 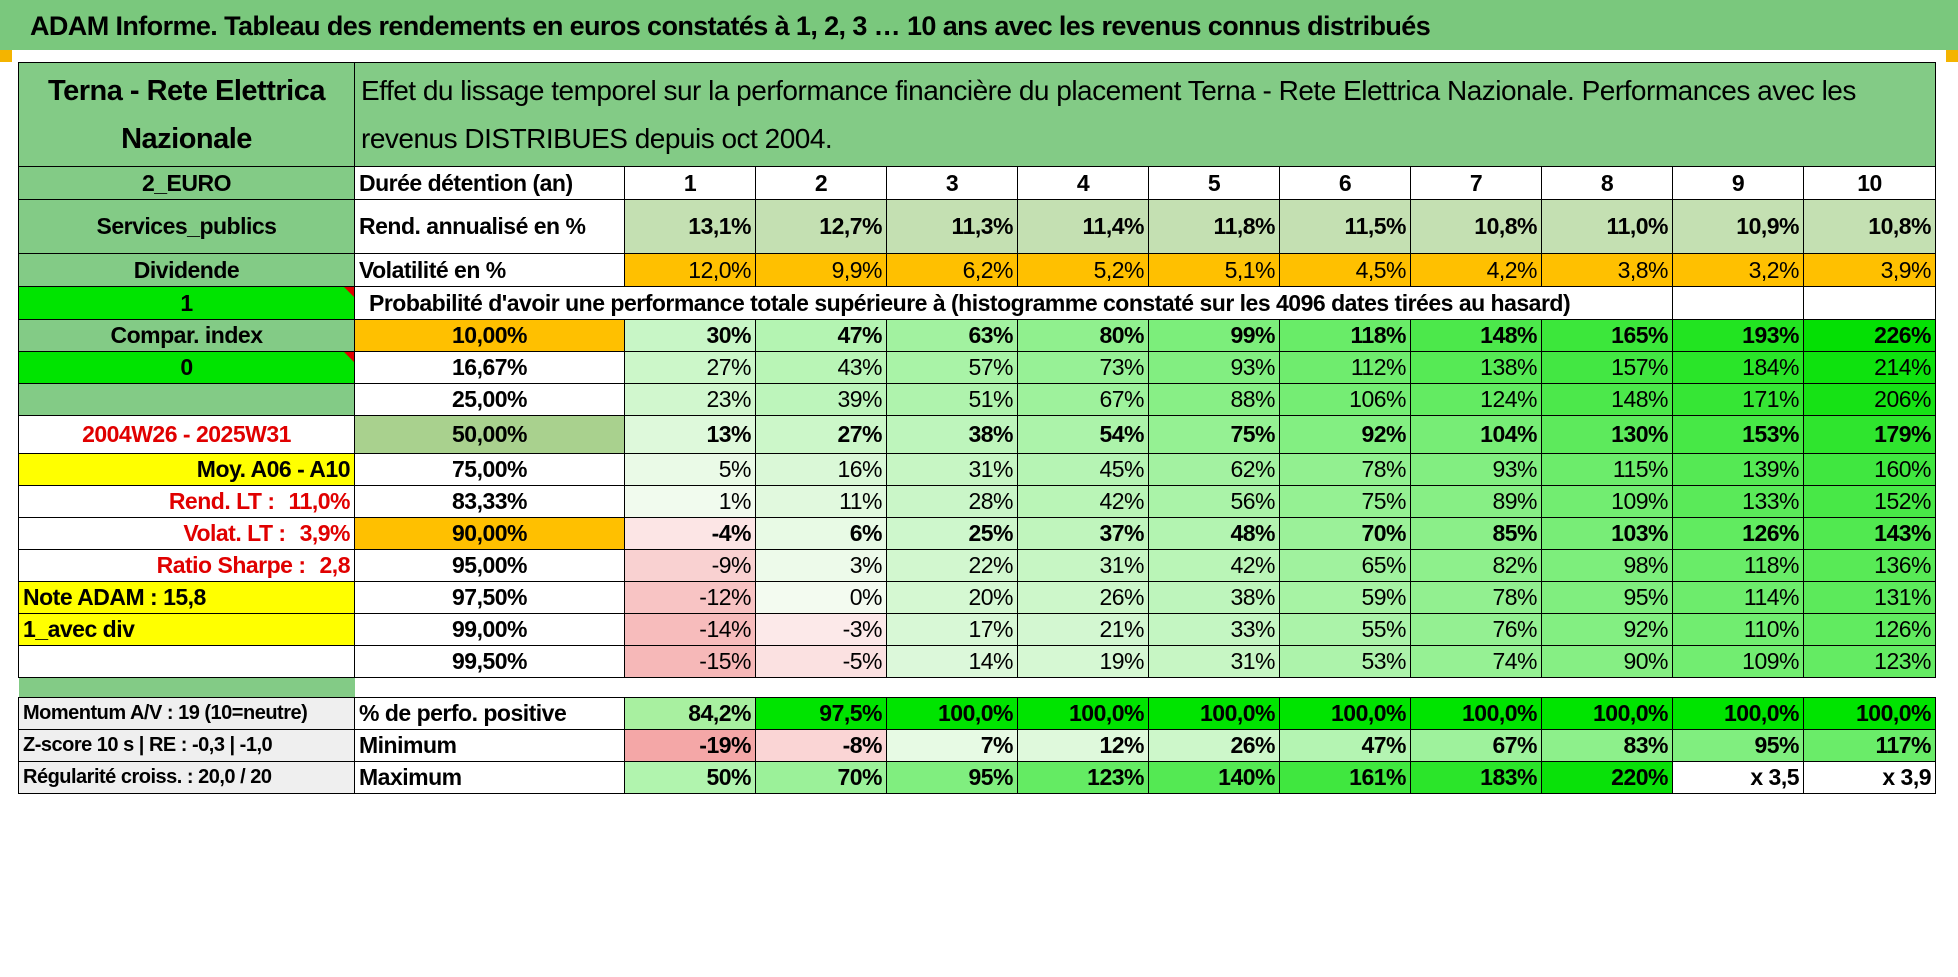 What do you see at coordinates (821, 399) in the screenshot?
I see `quantile-value: 39%` at bounding box center [821, 399].